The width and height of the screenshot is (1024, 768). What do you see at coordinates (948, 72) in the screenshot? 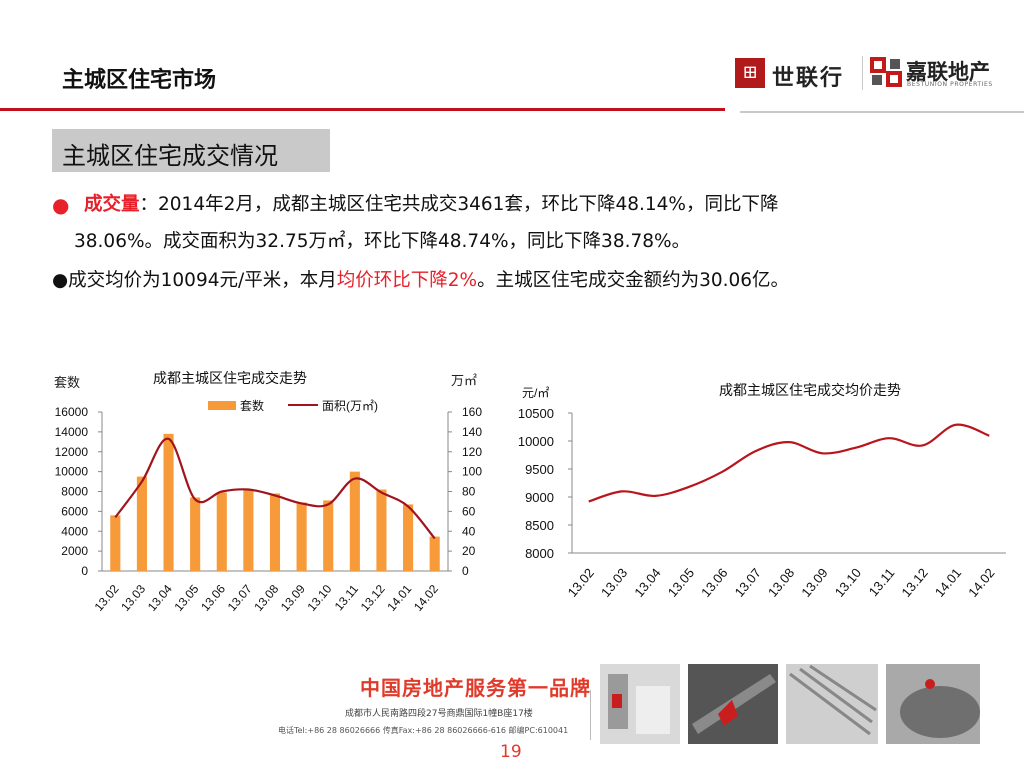
I see `jialian-logo-text: 嘉联地产` at bounding box center [948, 72].